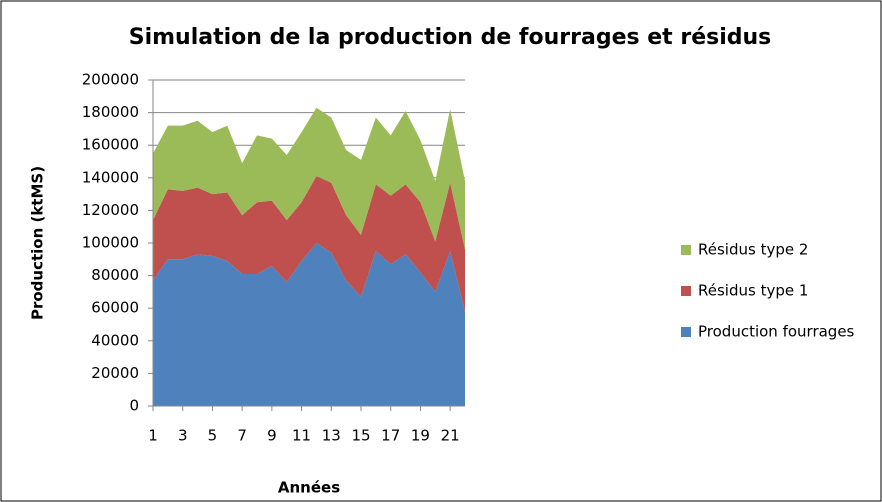 The width and height of the screenshot is (882, 502). Describe the element at coordinates (753, 250) in the screenshot. I see `legend-label: Résidus type 2` at that location.